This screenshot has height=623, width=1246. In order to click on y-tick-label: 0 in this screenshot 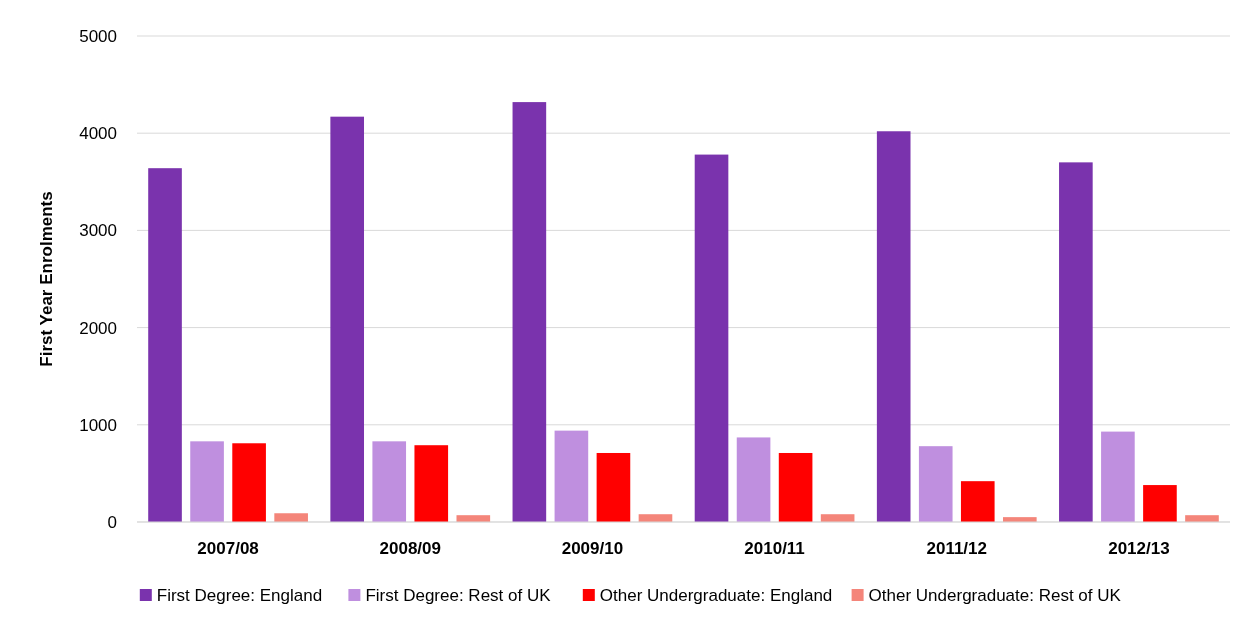, I will do `click(112, 522)`.